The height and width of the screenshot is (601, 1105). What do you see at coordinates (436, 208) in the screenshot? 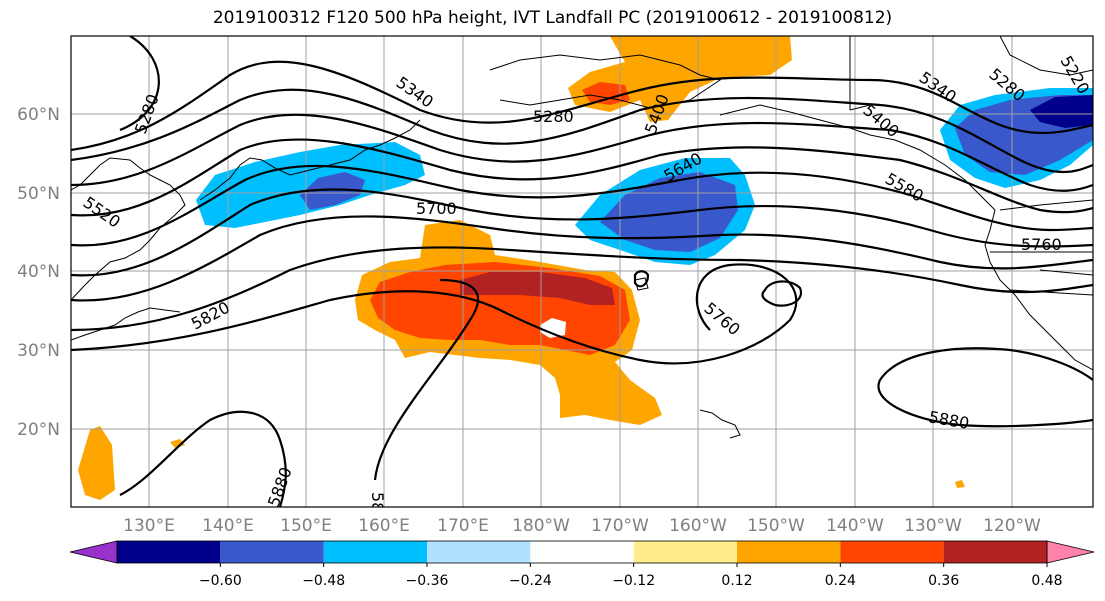
I see `contour-label: 5700` at bounding box center [436, 208].